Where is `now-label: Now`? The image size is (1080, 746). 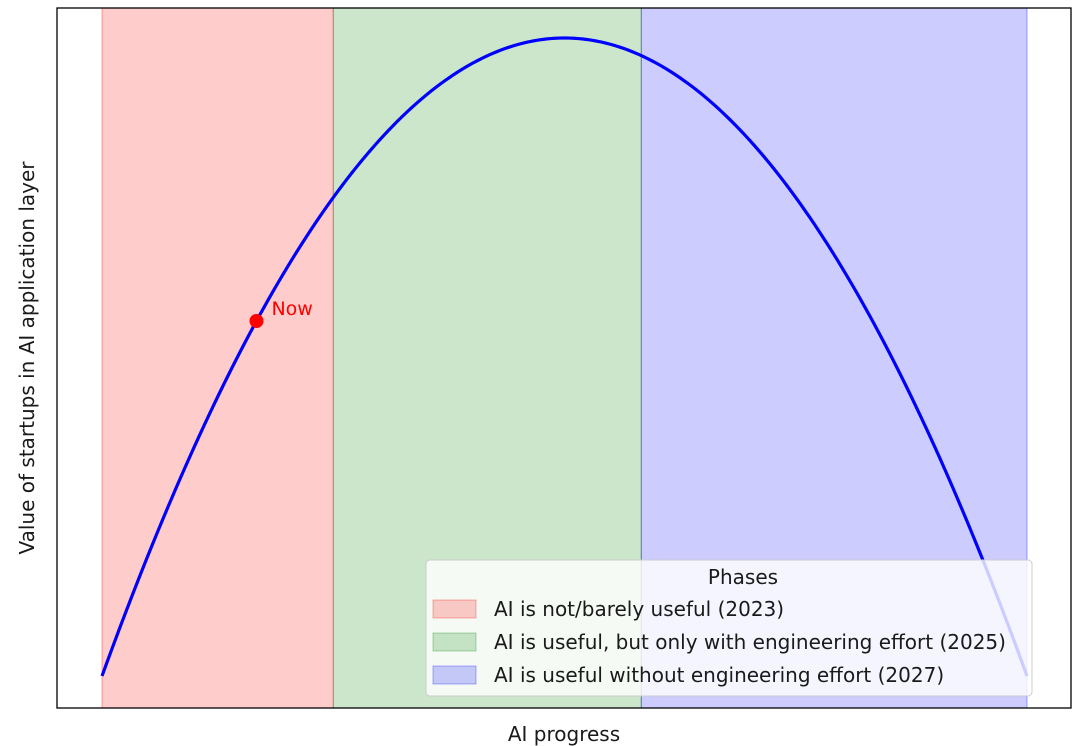
now-label: Now is located at coordinates (291, 309).